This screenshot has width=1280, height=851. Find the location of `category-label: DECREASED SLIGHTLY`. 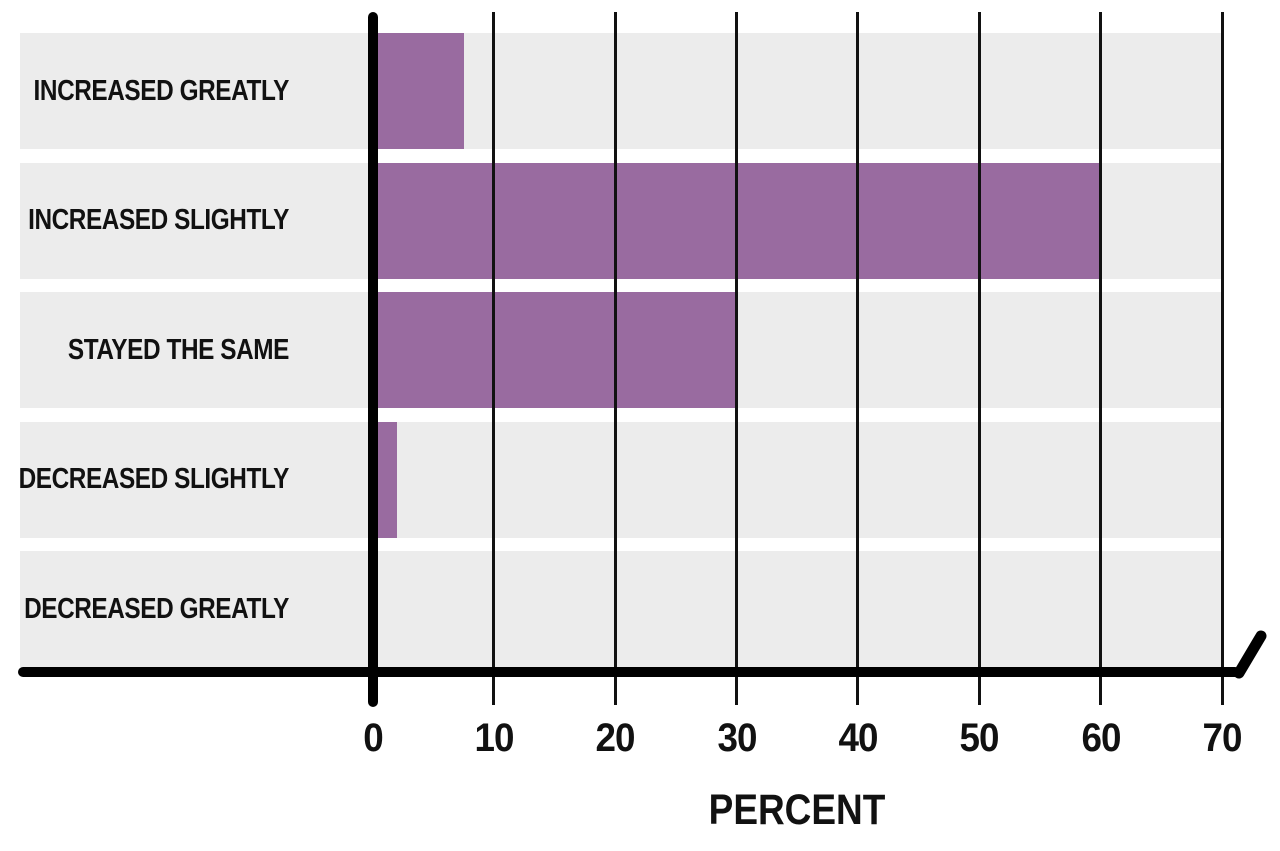

category-label: DECREASED SLIGHTLY is located at coordinates (154, 479).